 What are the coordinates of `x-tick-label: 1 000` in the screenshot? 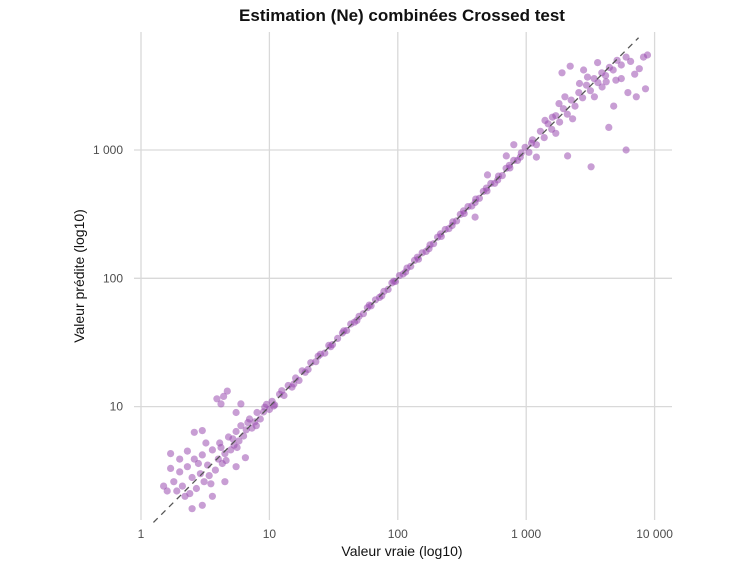 It's located at (526, 534).